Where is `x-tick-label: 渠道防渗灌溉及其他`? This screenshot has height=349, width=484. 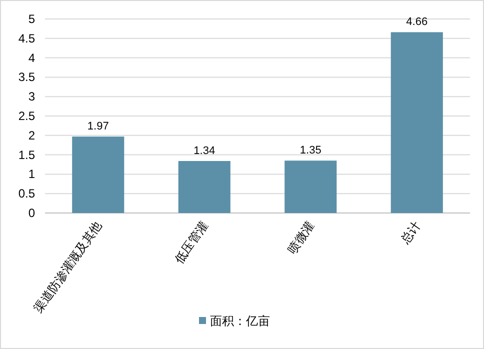 x-tick-label: 渠道防渗灌溉及其他 is located at coordinates (68, 267).